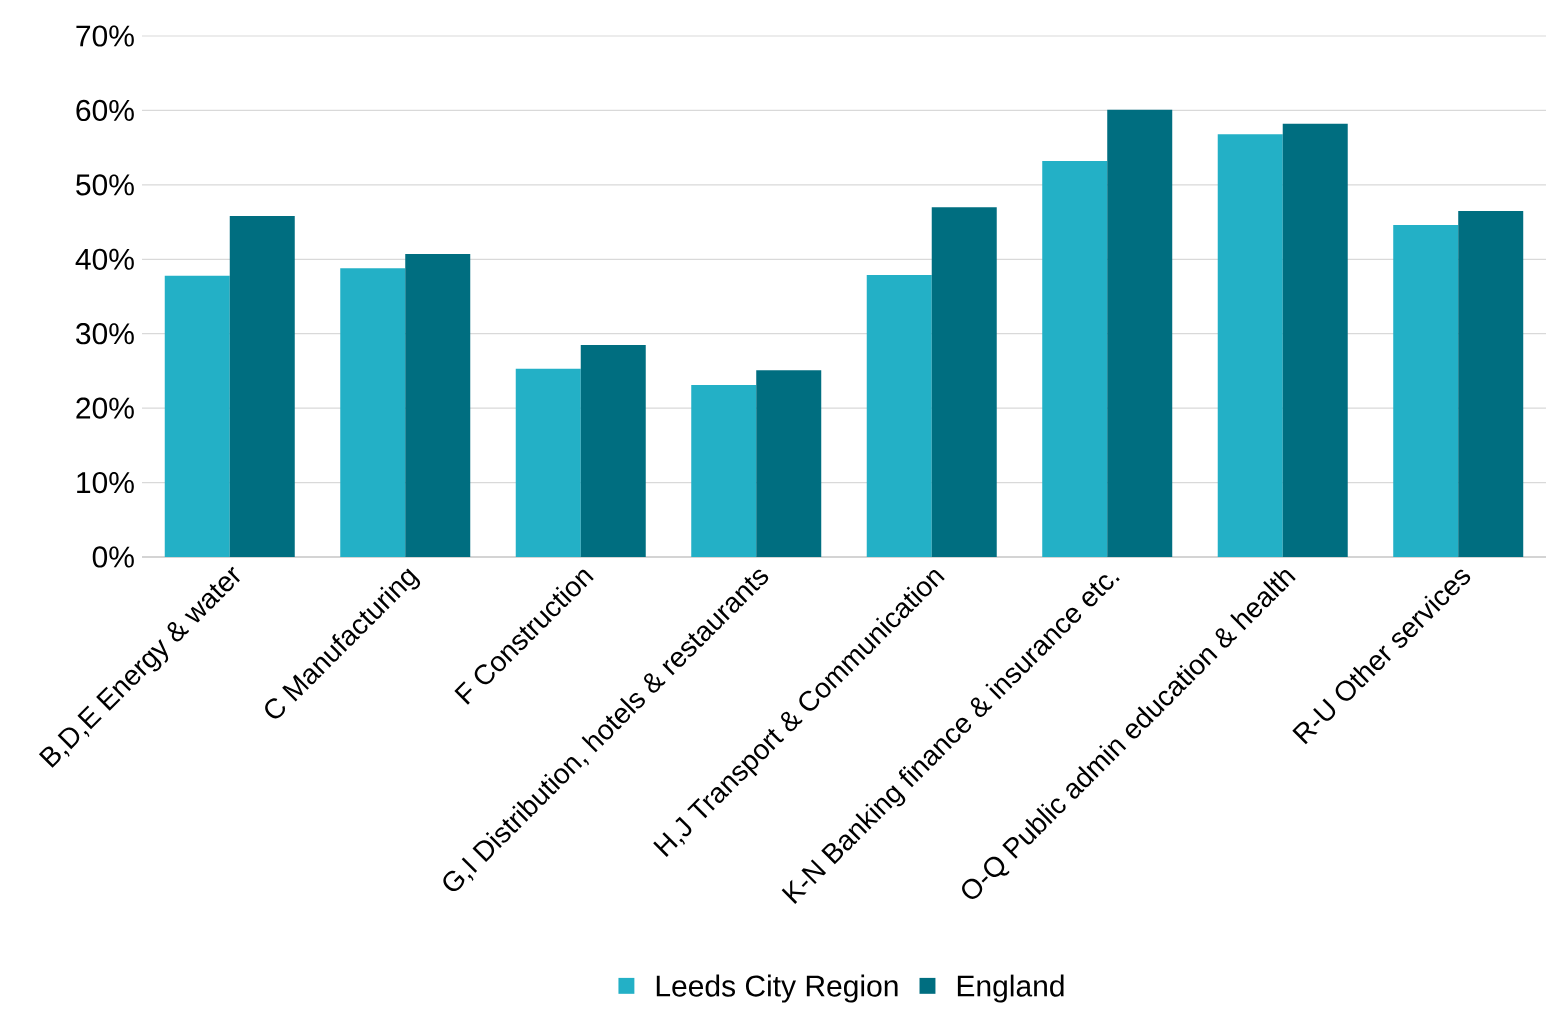 Image resolution: width=1548 pixels, height=1022 pixels. I want to click on y-tick-label: 60%, so click(105, 110).